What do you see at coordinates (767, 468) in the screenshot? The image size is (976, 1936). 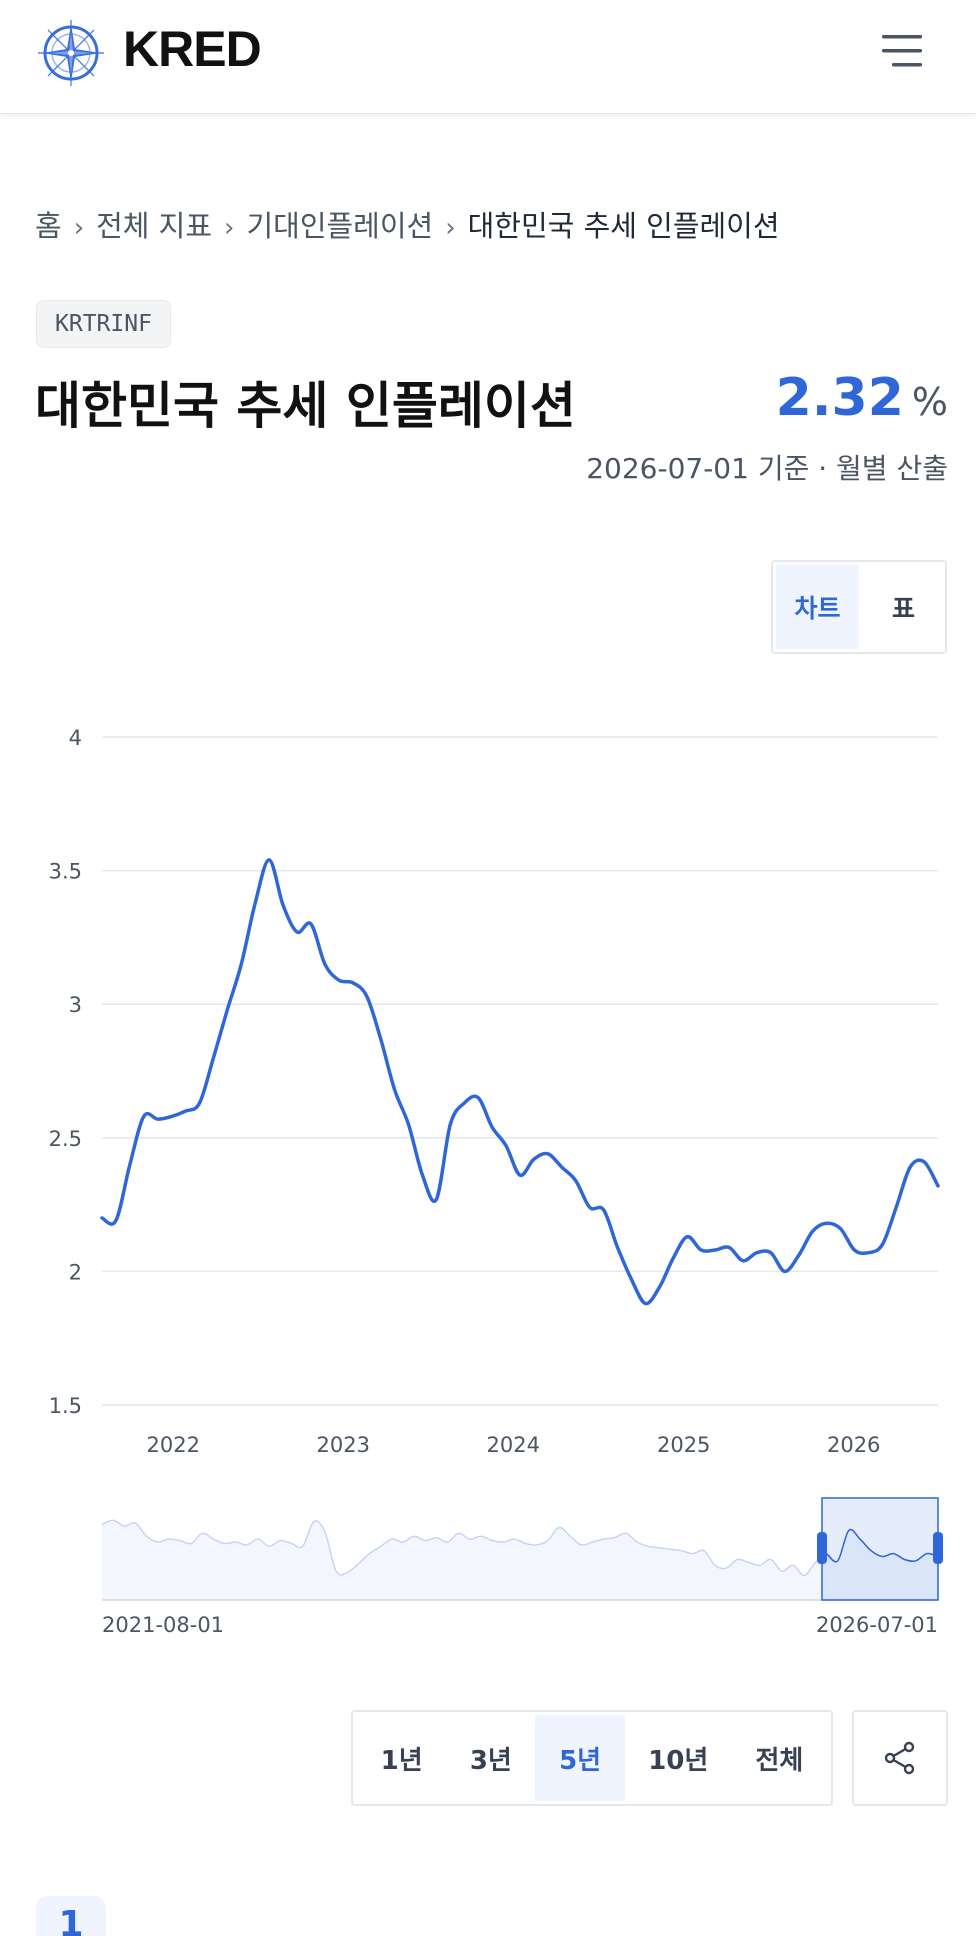 I see `value-date-note: 2026-07-01 기준 · 월별 산출` at bounding box center [767, 468].